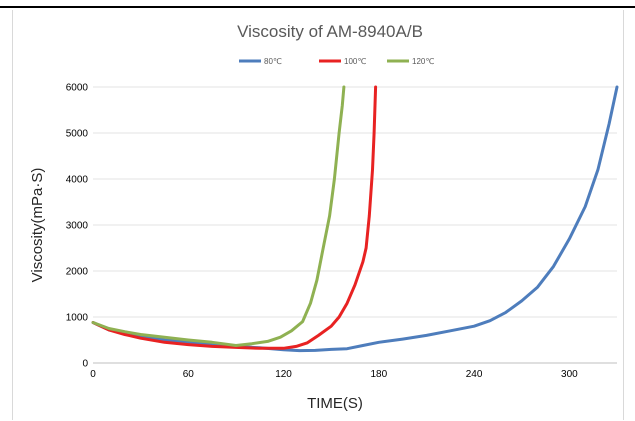 The width and height of the screenshot is (635, 421). Describe the element at coordinates (77, 272) in the screenshot. I see `y-tick-label: 2000` at that location.